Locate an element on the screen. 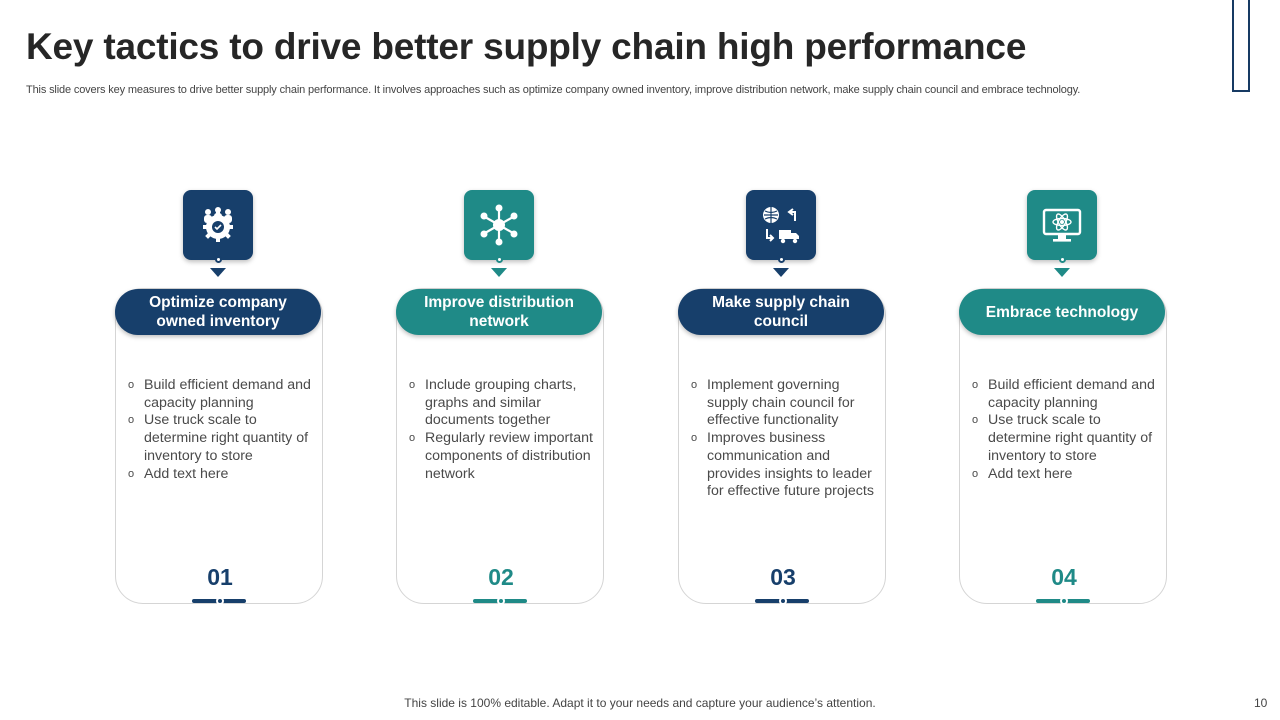 This screenshot has width=1280, height=720. global-shipping-icon is located at coordinates (781, 225).